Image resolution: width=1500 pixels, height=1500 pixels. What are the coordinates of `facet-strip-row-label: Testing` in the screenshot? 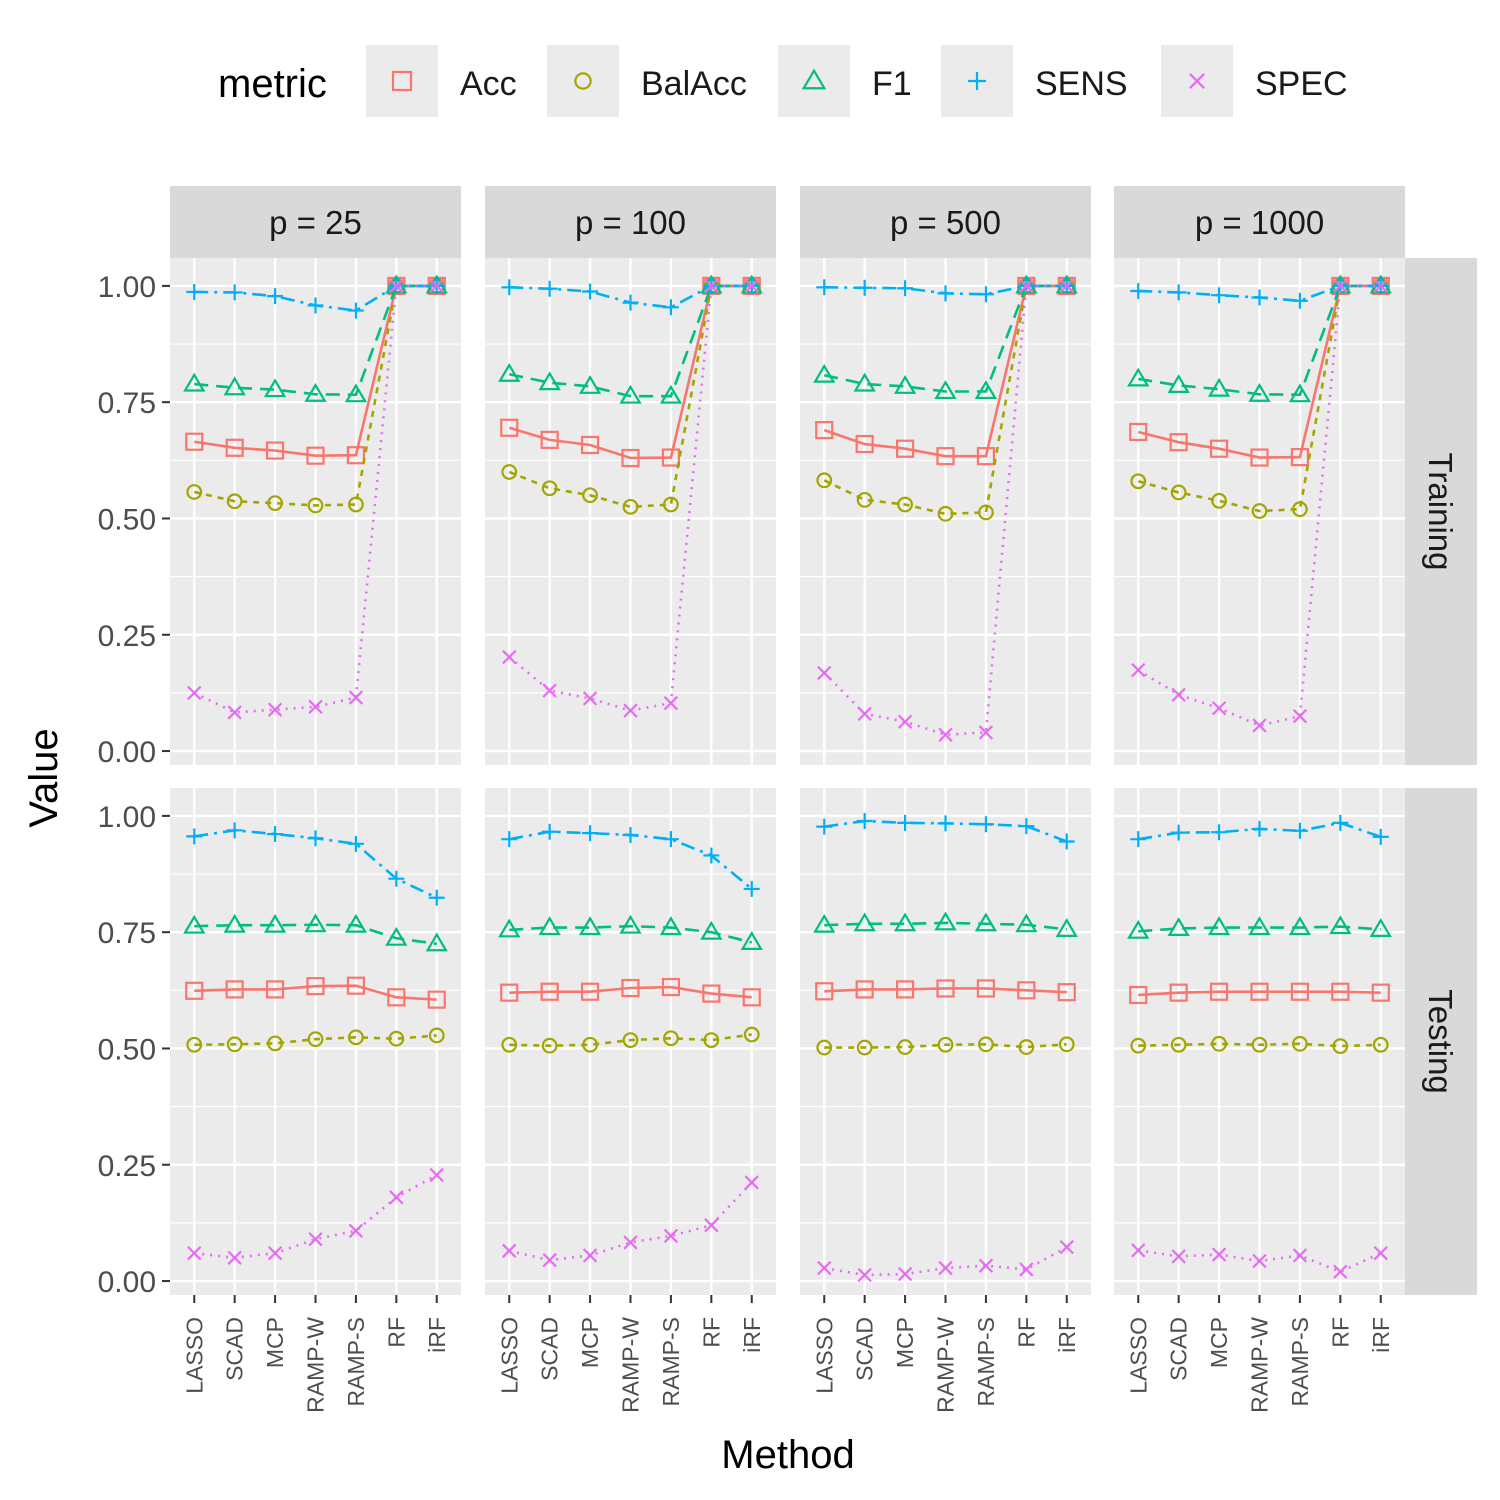 It's located at (1440, 1041).